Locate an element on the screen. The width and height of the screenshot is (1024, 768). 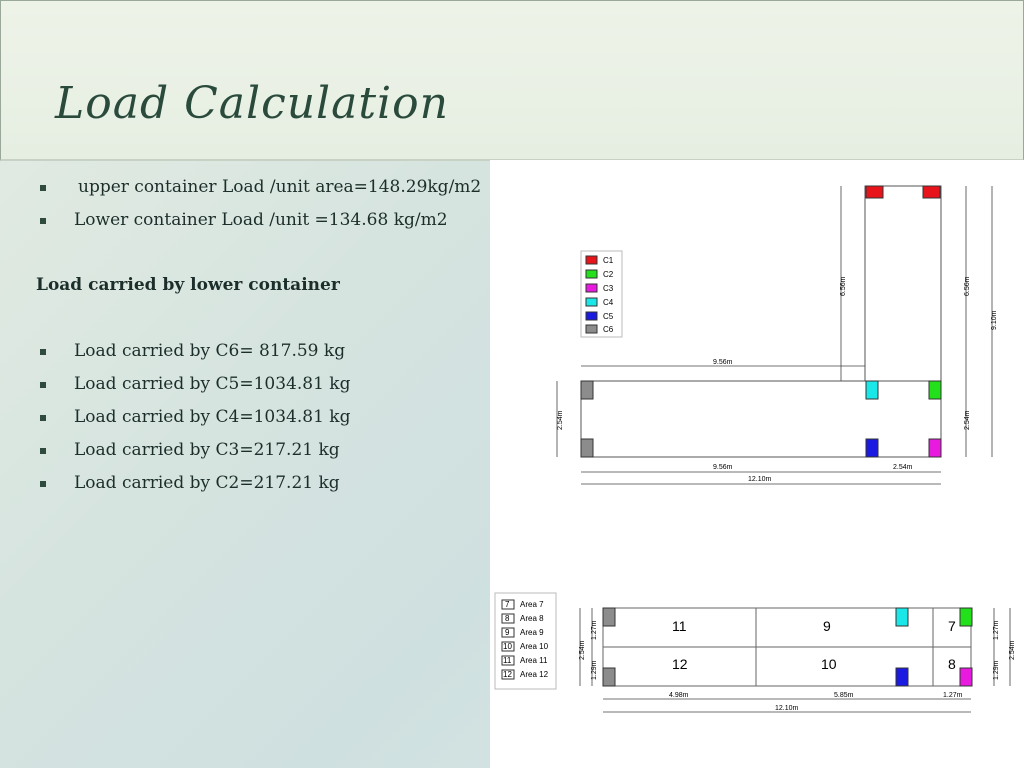
legend-label: Area 11 is located at coordinates (534, 660).